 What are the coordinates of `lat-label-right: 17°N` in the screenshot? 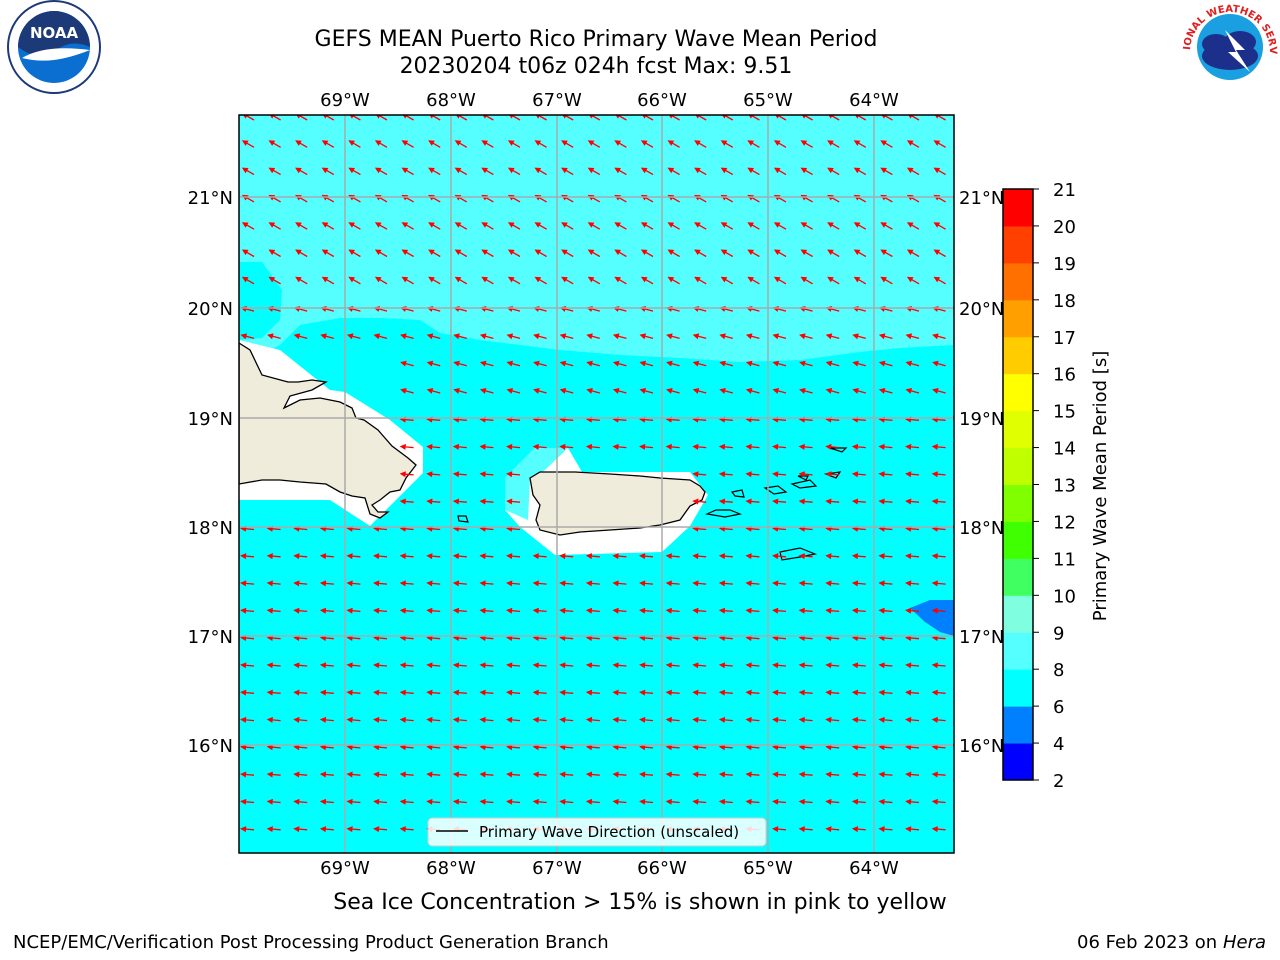 It's located at (981, 637).